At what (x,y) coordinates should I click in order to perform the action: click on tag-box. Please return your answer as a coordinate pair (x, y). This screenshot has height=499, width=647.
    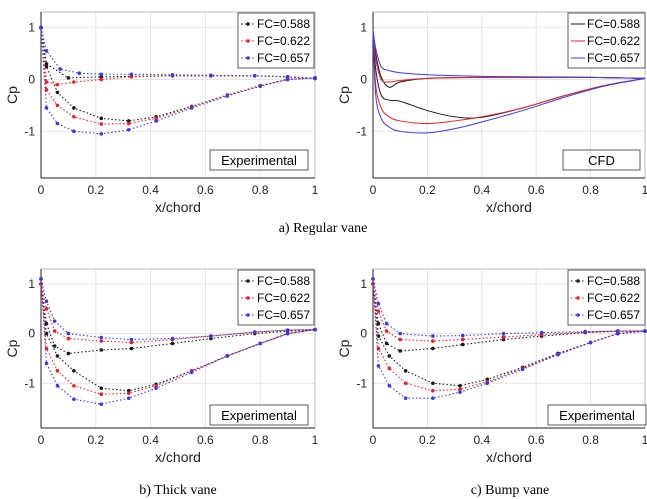
    Looking at the image, I should click on (597, 415).